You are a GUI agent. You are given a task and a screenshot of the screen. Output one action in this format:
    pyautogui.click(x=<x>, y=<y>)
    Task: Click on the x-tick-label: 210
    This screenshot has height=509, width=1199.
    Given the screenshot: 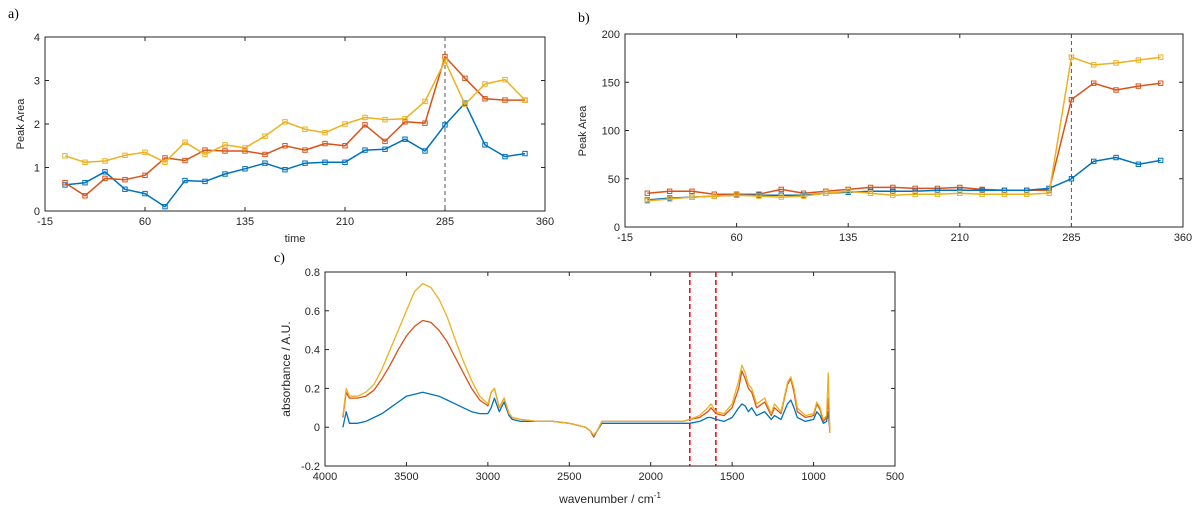 What is the action you would take?
    pyautogui.click(x=345, y=222)
    